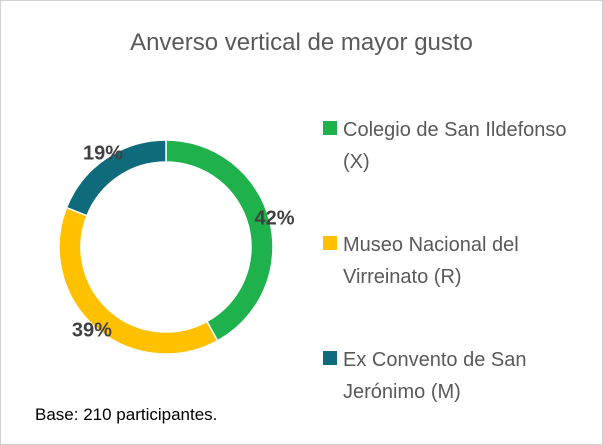 The image size is (603, 445). What do you see at coordinates (92, 330) in the screenshot?
I see `data-label: 39%` at bounding box center [92, 330].